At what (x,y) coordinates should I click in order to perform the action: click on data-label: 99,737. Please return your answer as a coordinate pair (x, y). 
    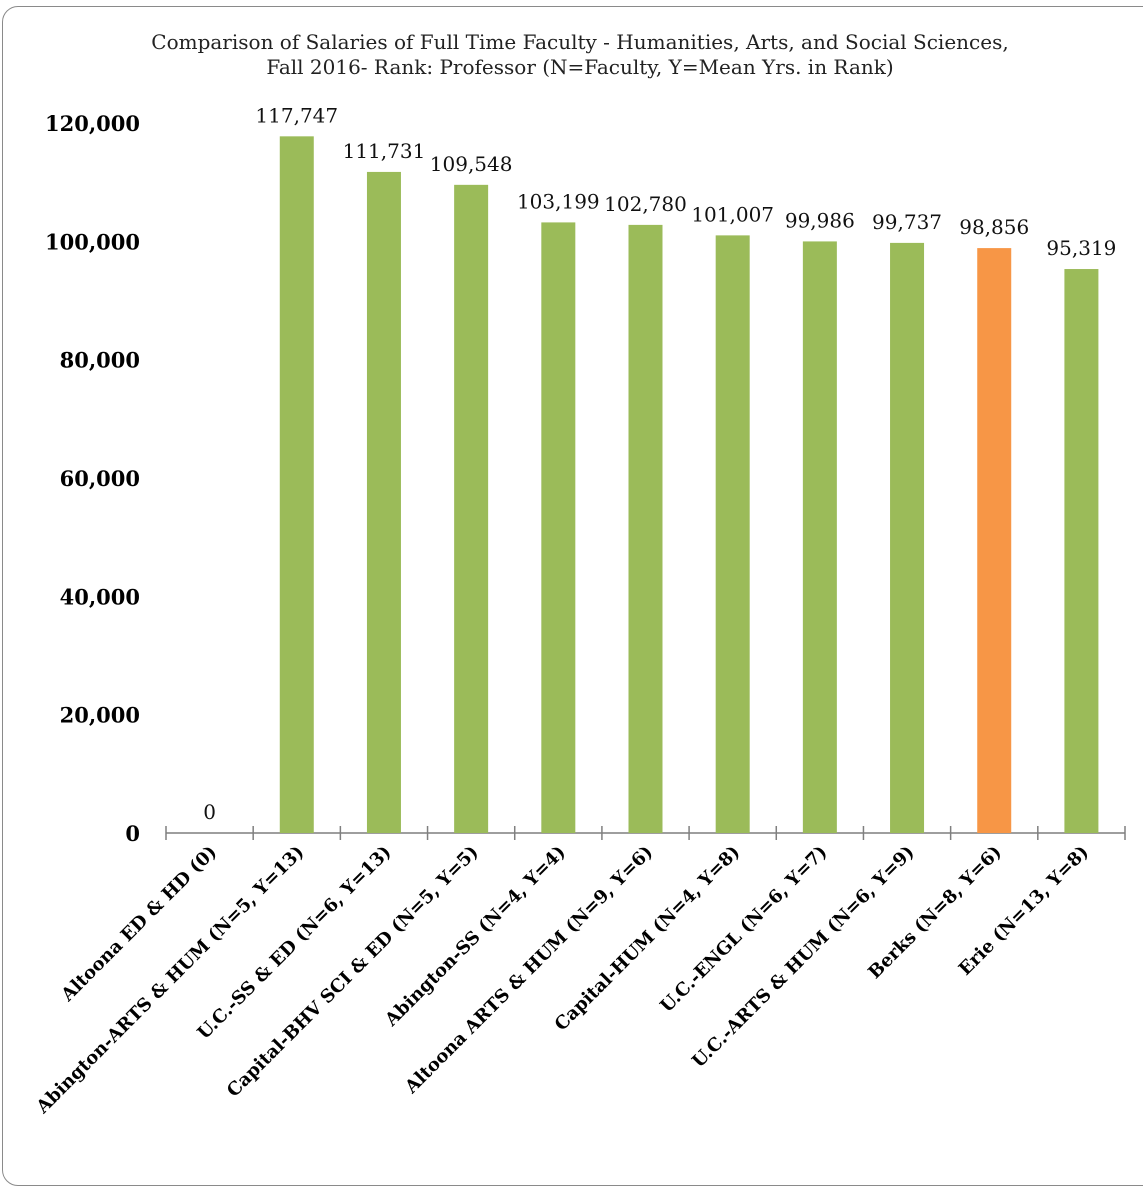
    Looking at the image, I should click on (907, 222).